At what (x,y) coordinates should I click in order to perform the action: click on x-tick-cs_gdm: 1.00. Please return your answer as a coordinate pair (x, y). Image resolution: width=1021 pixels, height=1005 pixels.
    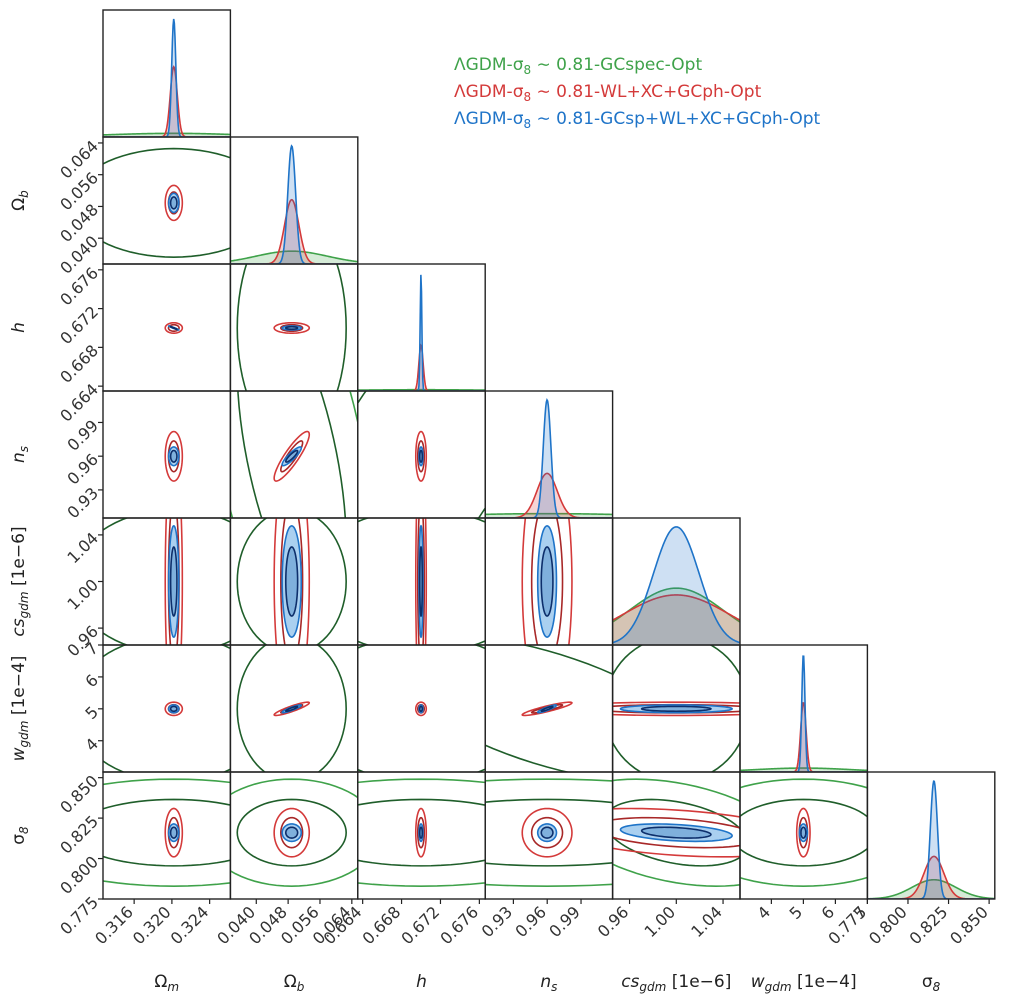
    Looking at the image, I should click on (660, 921).